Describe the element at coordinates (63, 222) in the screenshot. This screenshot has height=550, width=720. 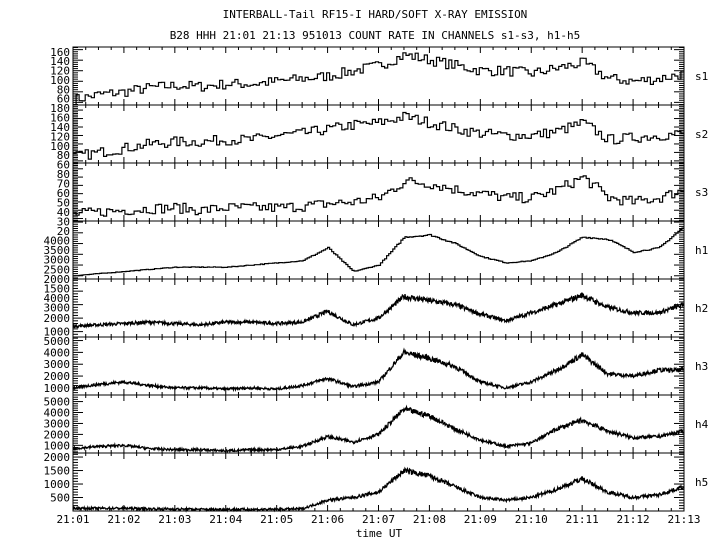
I see `y-tick-label: 30` at that location.